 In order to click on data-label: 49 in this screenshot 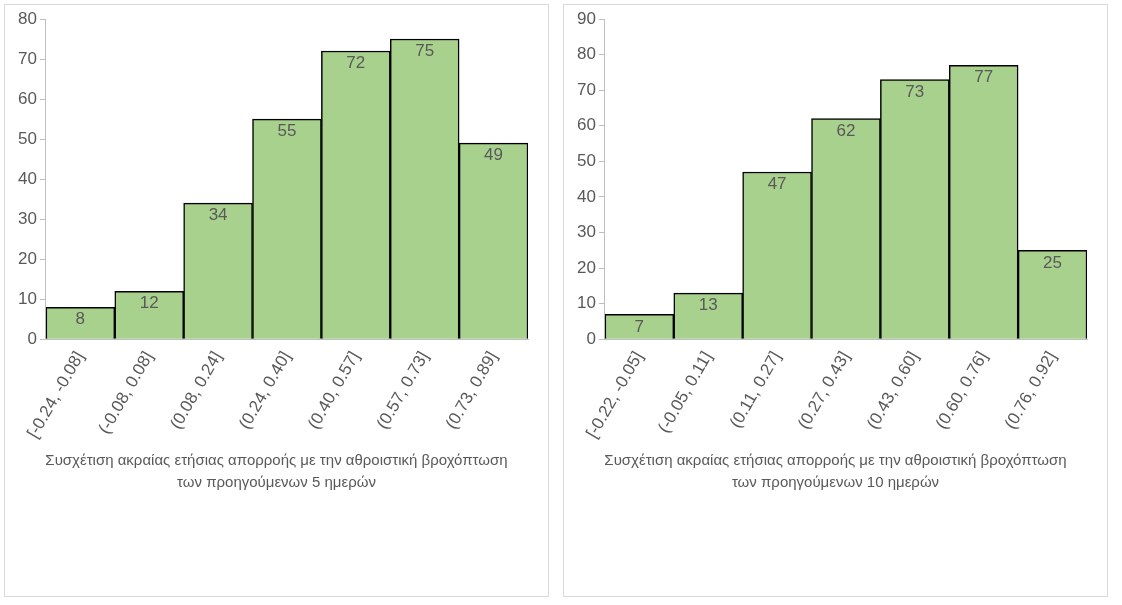, I will do `click(494, 155)`.